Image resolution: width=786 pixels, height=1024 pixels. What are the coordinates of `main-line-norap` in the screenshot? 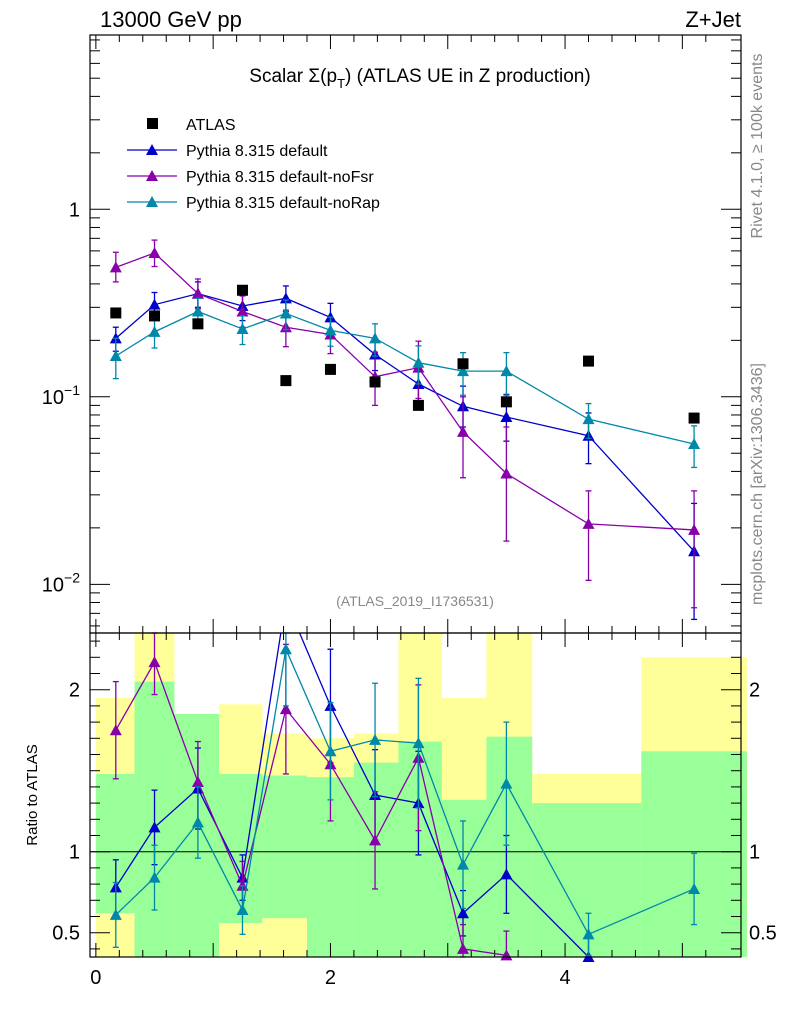 It's located at (405, 377).